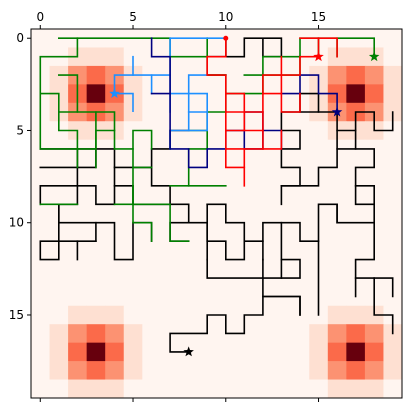 Image resolution: width=407 pixels, height=405 pixels. Describe the element at coordinates (20, 130) in the screenshot. I see `y-tick-label: 5` at that location.